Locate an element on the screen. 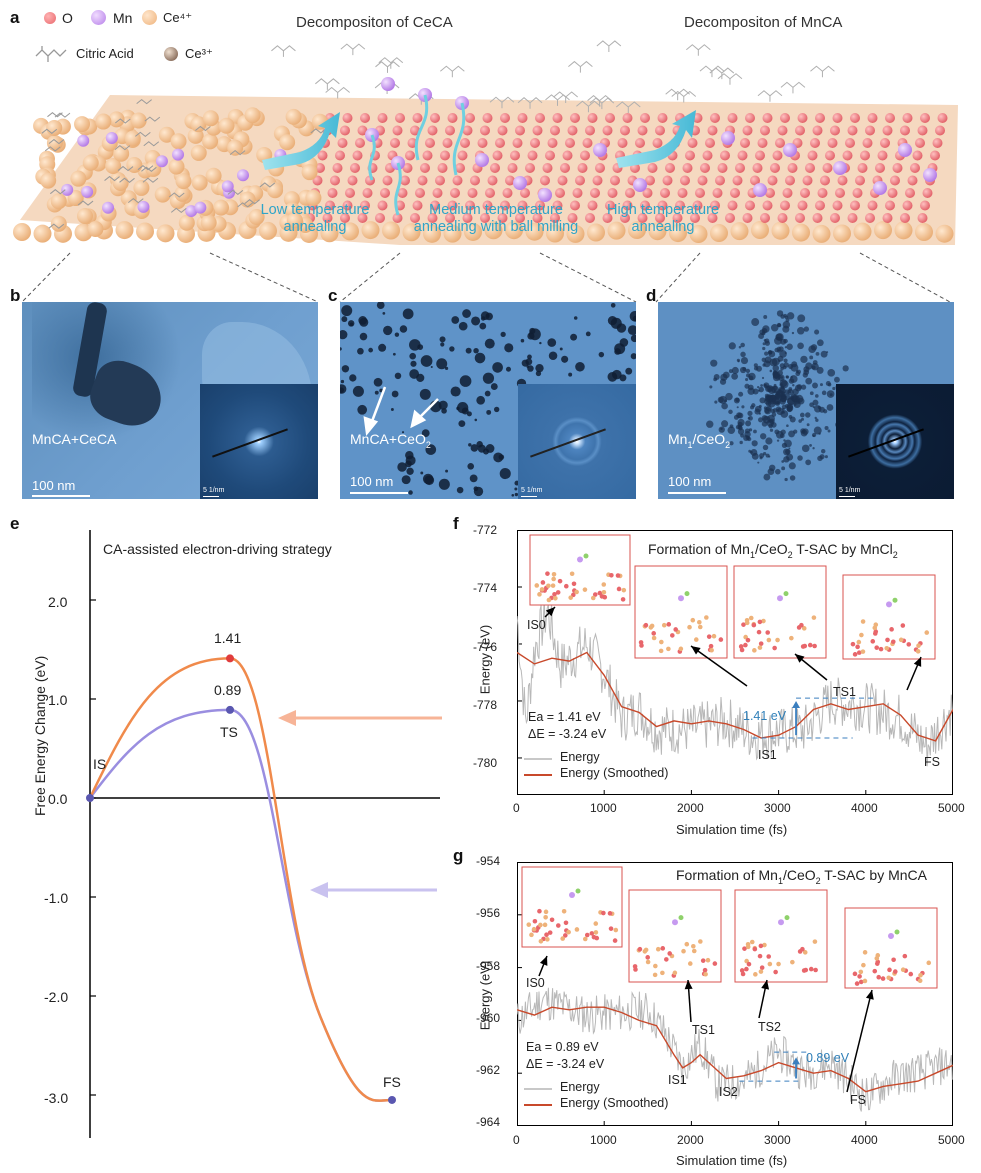  tem-c-scale-text: 100 nm is located at coordinates (372, 481).